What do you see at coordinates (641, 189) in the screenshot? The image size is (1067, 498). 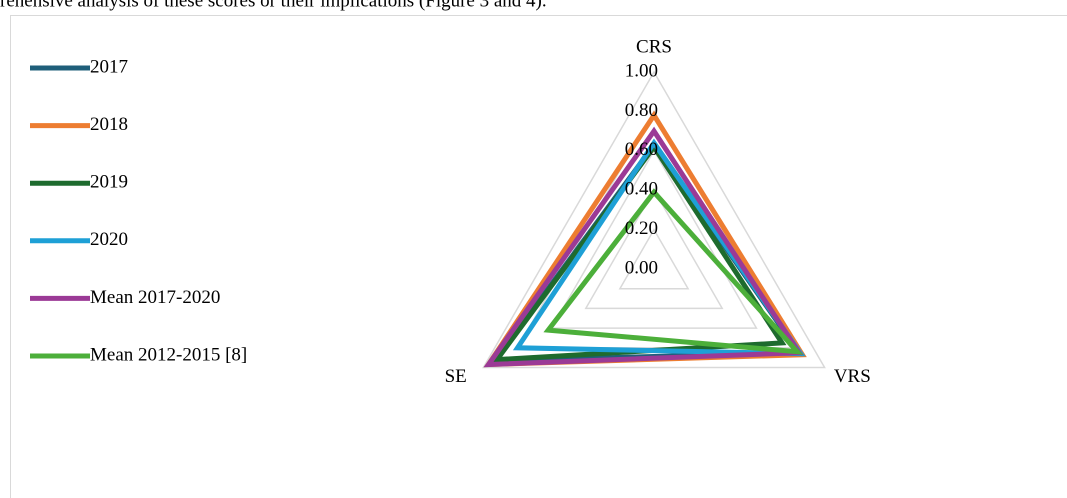 I see `r-tick-label: 0.40` at bounding box center [641, 189].